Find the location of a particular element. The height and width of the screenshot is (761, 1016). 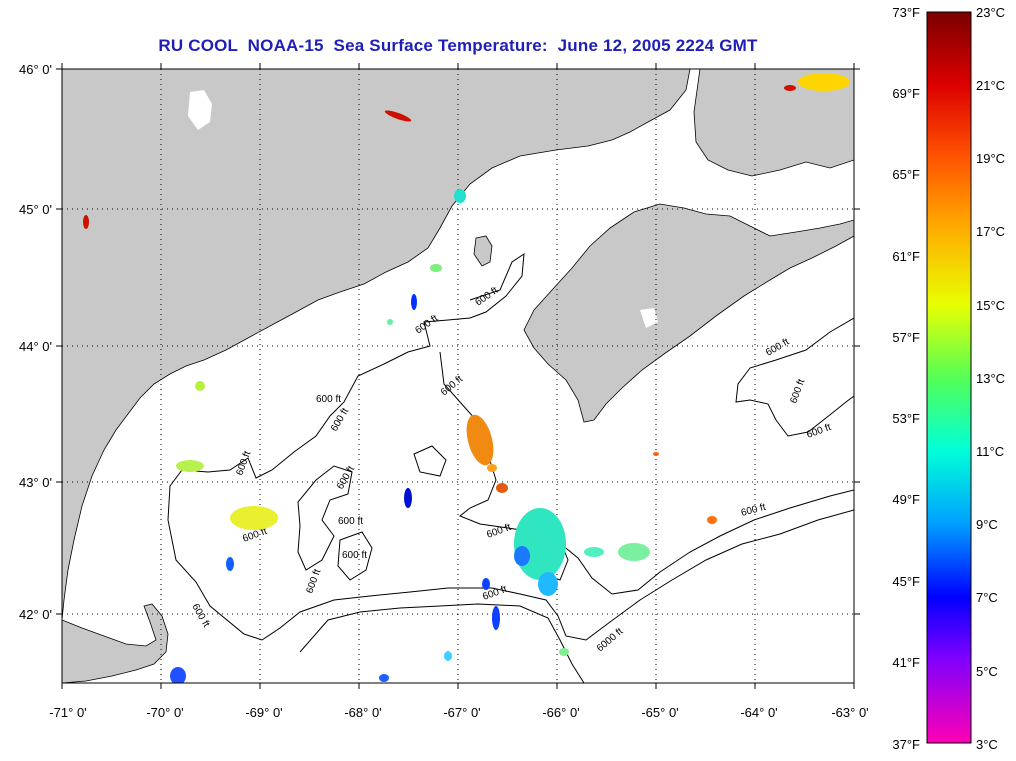

svg-text: 69°F is located at coordinates (906, 93).